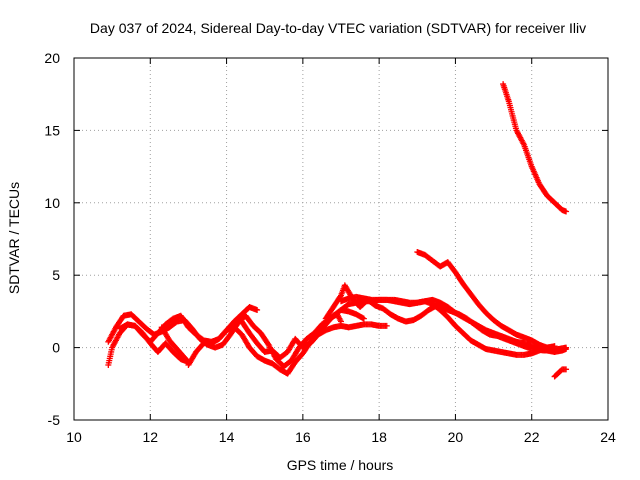 The height and width of the screenshot is (480, 640). I want to click on series-track-c, so click(154, 343).